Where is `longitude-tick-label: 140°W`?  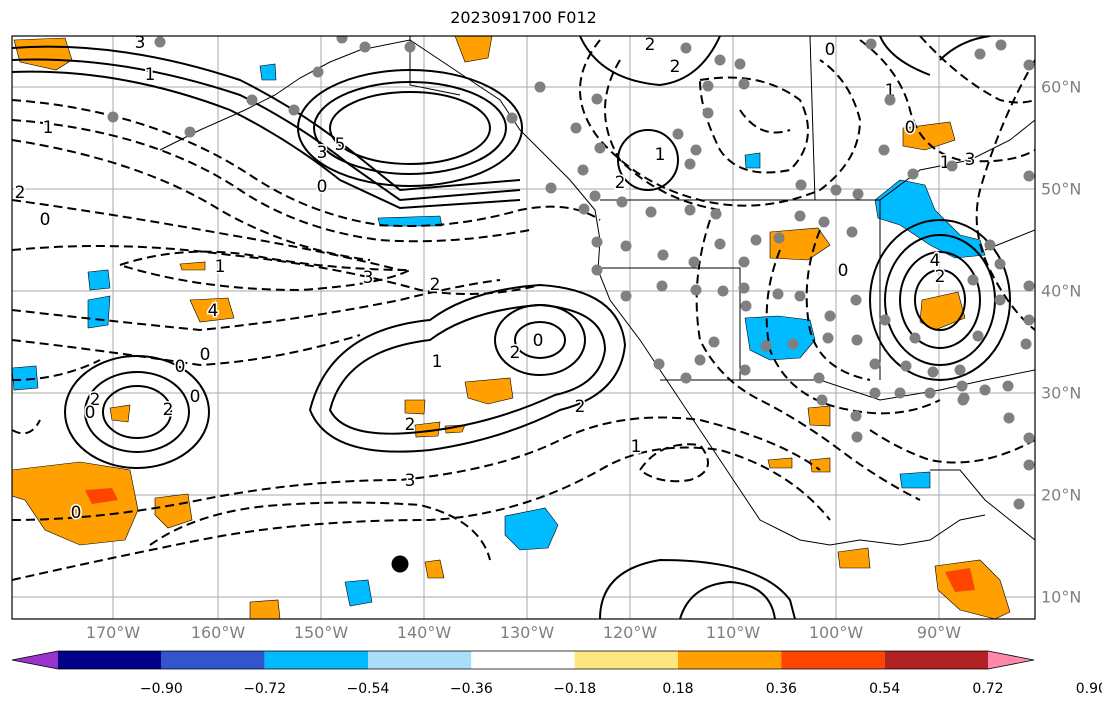
longitude-tick-label: 140°W is located at coordinates (424, 632).